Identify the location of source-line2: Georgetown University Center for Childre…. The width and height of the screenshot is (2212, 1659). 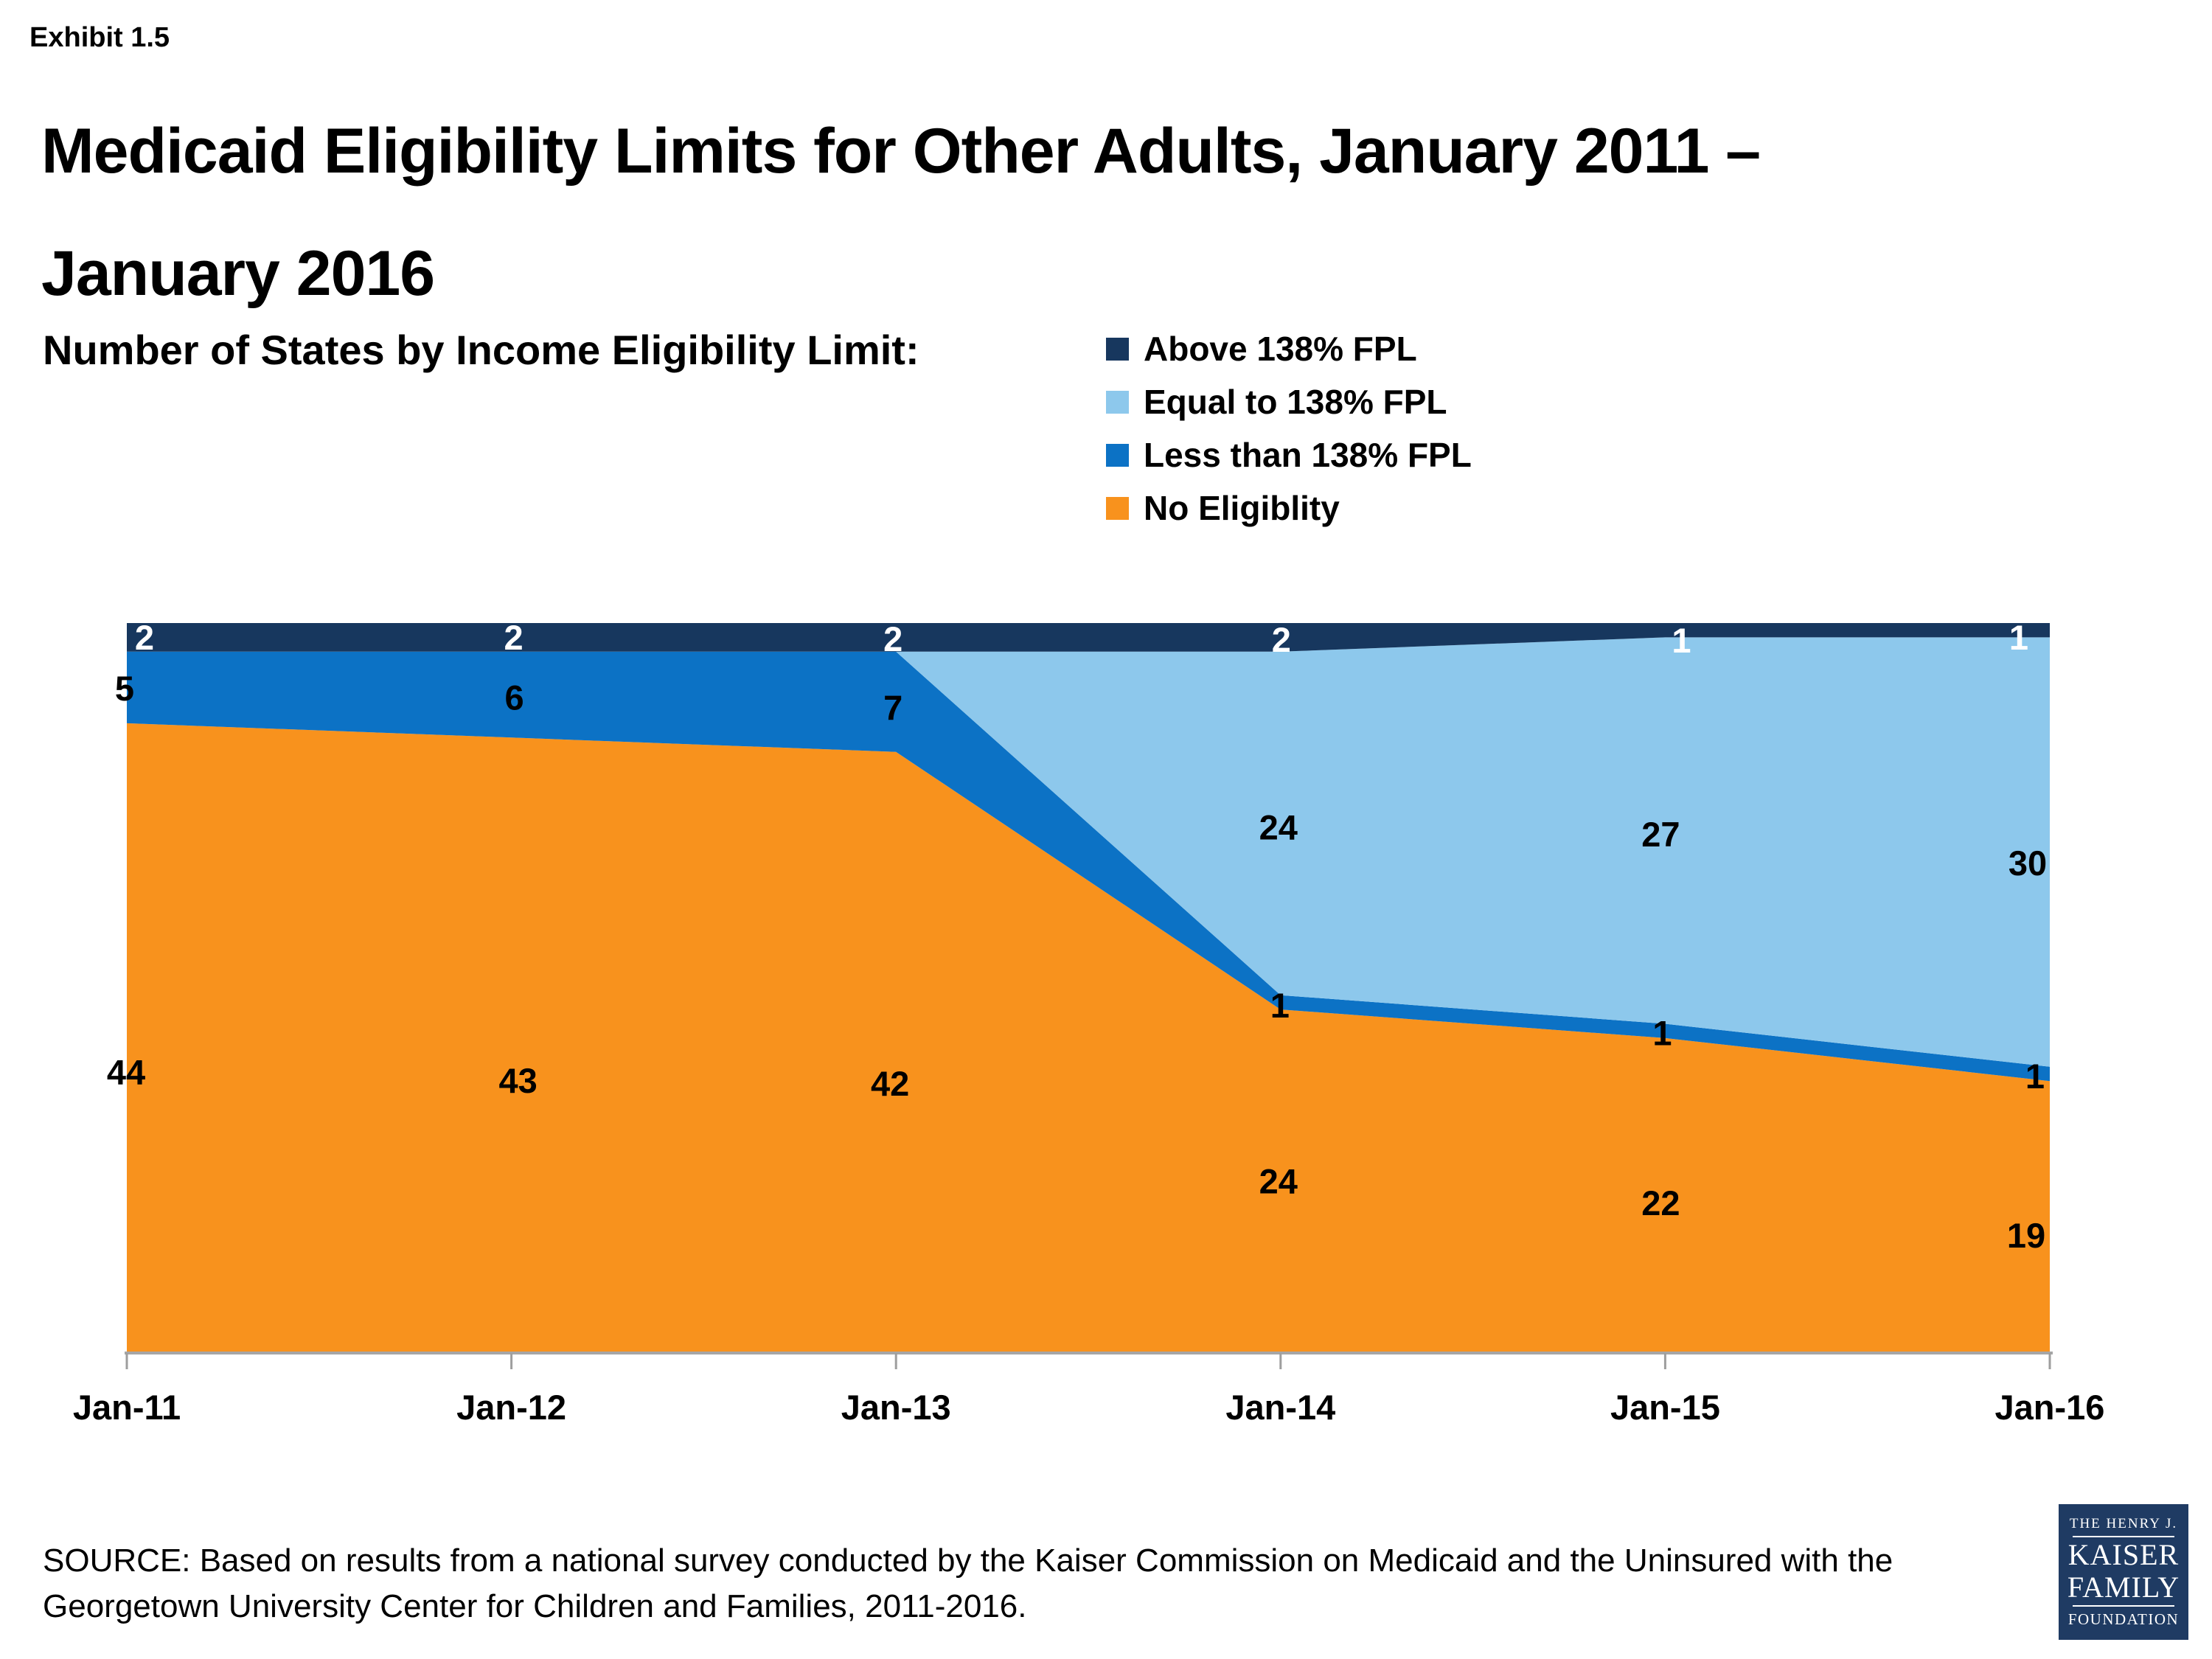
(535, 1606).